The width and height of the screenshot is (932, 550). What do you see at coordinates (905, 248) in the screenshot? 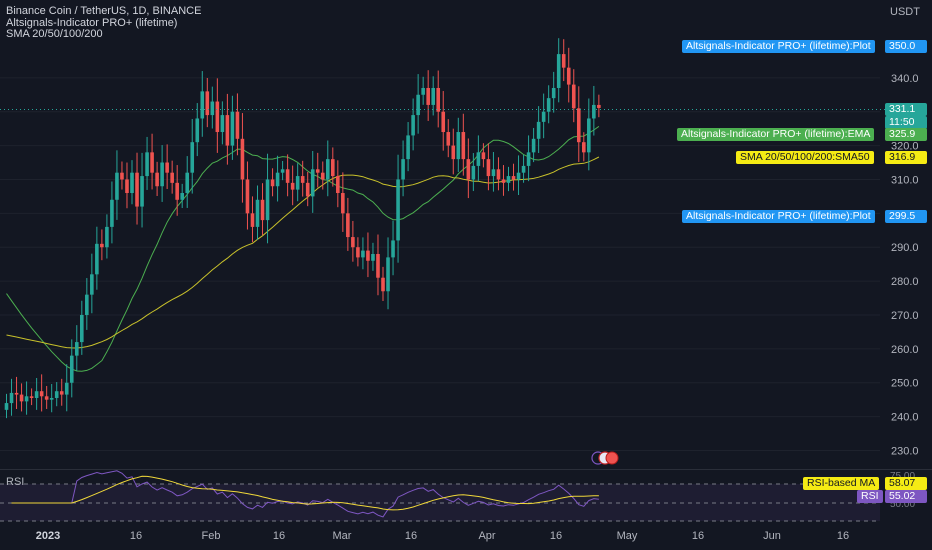
I see `y-tick-label: 290.0` at bounding box center [905, 248].